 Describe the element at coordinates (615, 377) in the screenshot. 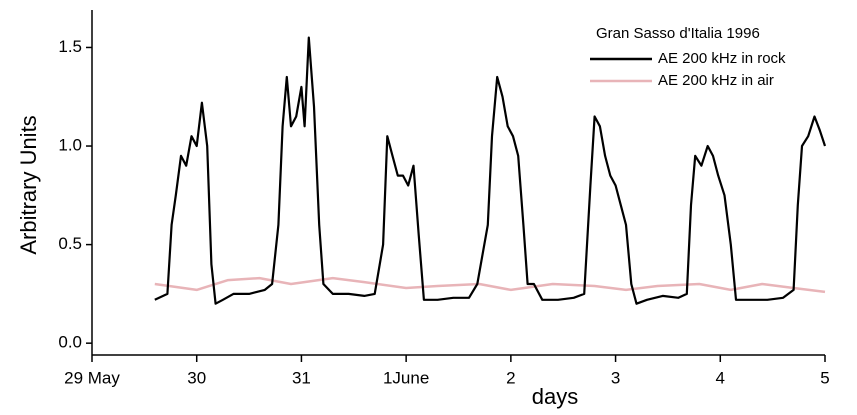

I see `x-tick-label: 3` at that location.